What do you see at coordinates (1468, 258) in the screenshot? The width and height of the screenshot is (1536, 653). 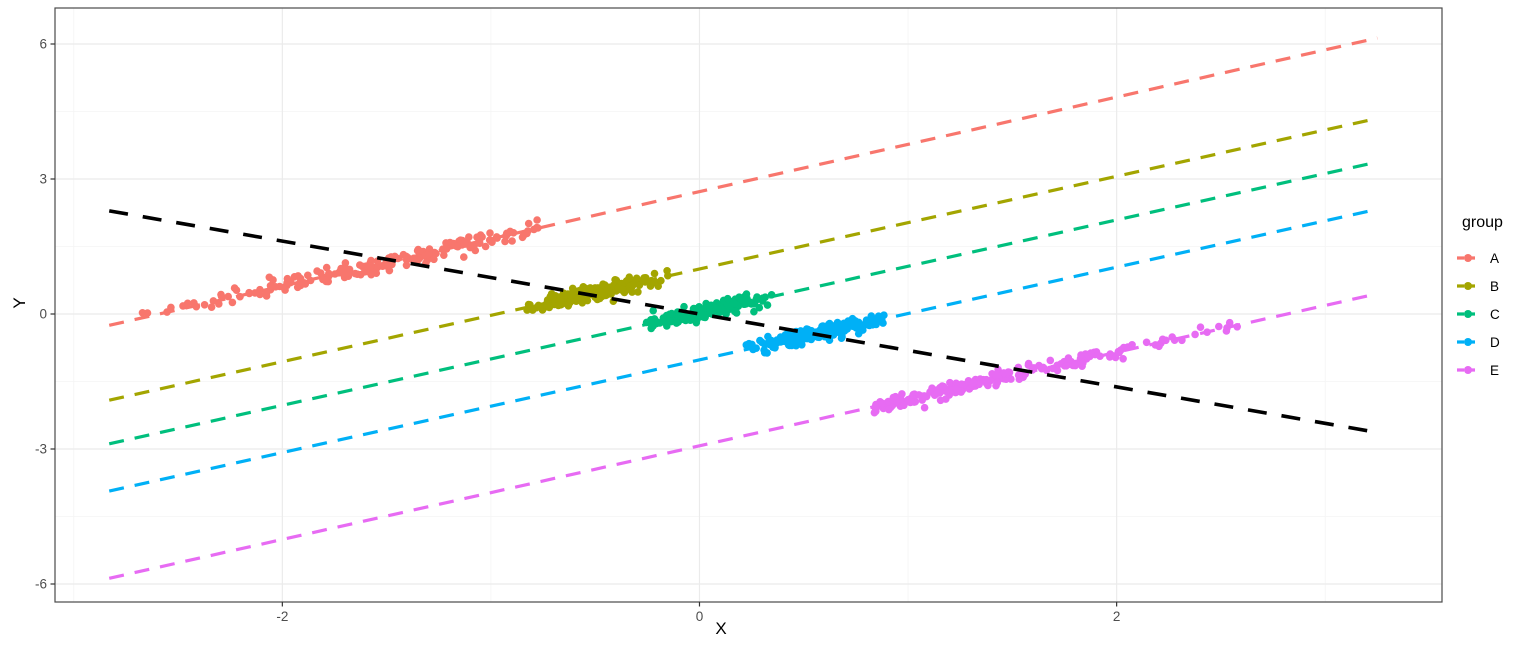 I see `legend-key-line-dot-icon` at bounding box center [1468, 258].